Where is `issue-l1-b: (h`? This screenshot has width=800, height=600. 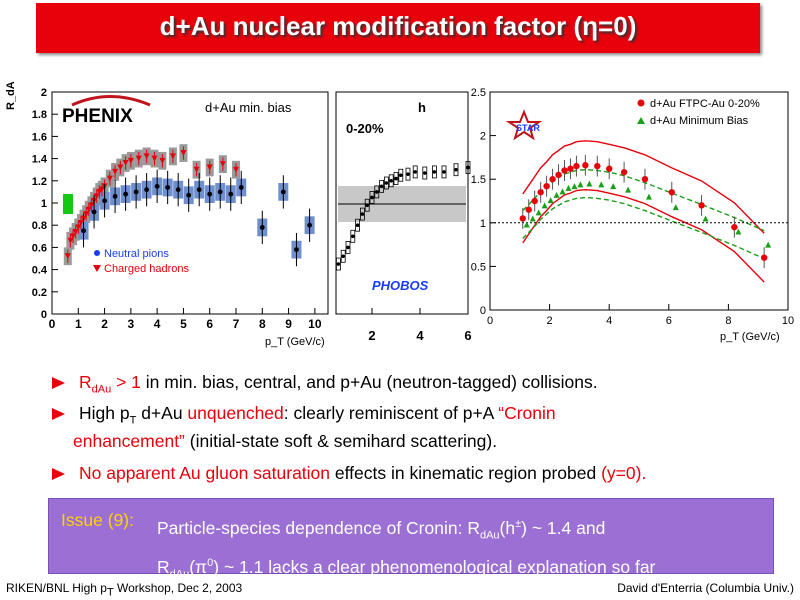 issue-l1-b: (h is located at coordinates (507, 527).